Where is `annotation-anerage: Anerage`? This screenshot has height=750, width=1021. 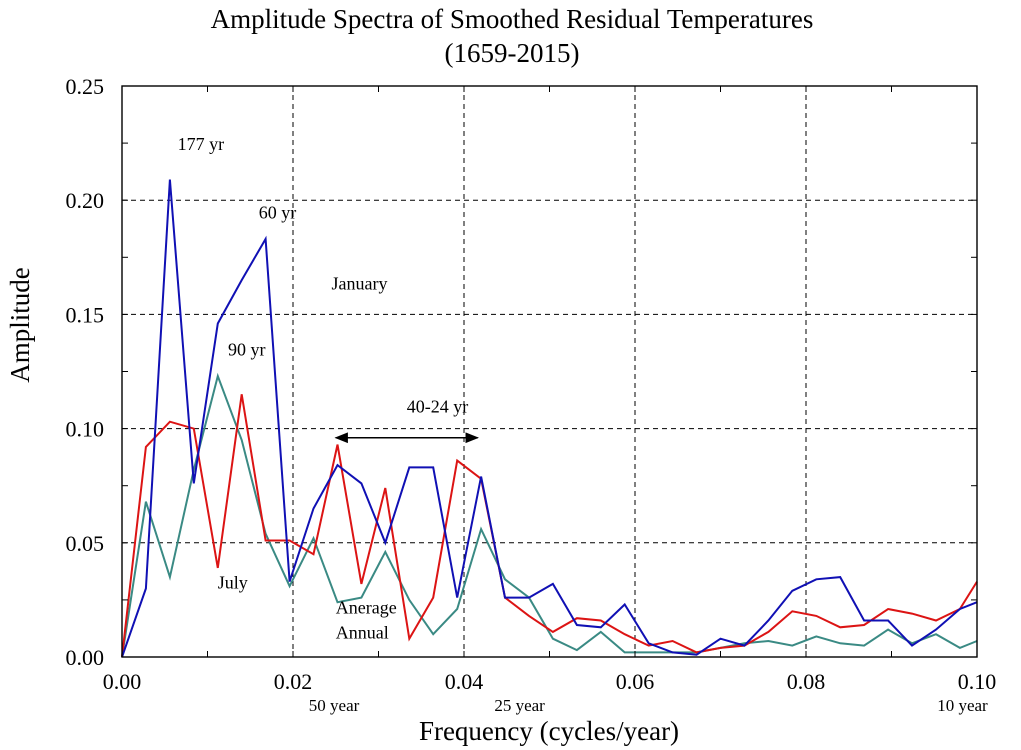
annotation-anerage: Anerage is located at coordinates (366, 608).